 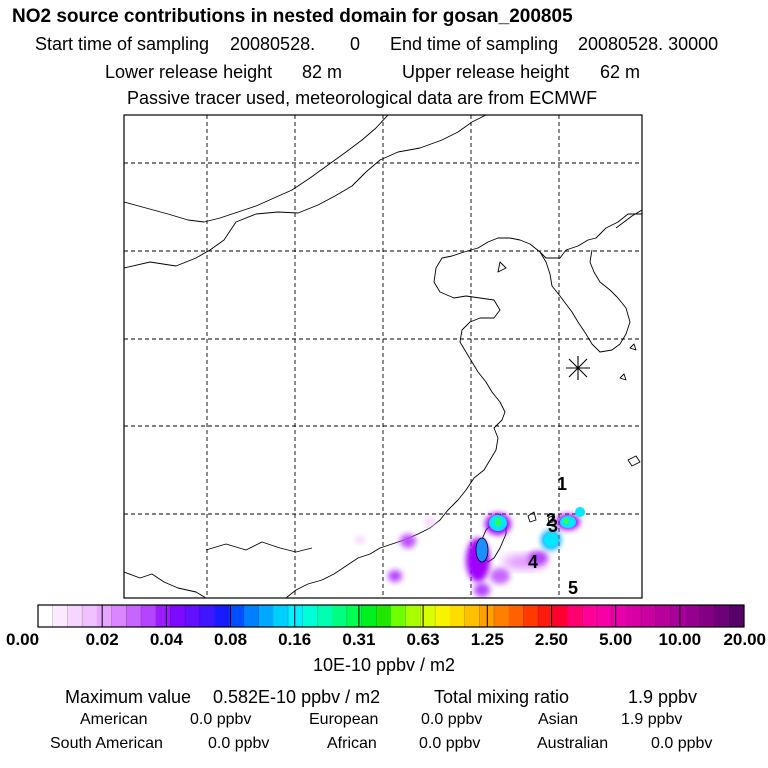 What do you see at coordinates (384, 665) in the screenshot?
I see `colorbar-unit: 10E-10 ppbv / m2` at bounding box center [384, 665].